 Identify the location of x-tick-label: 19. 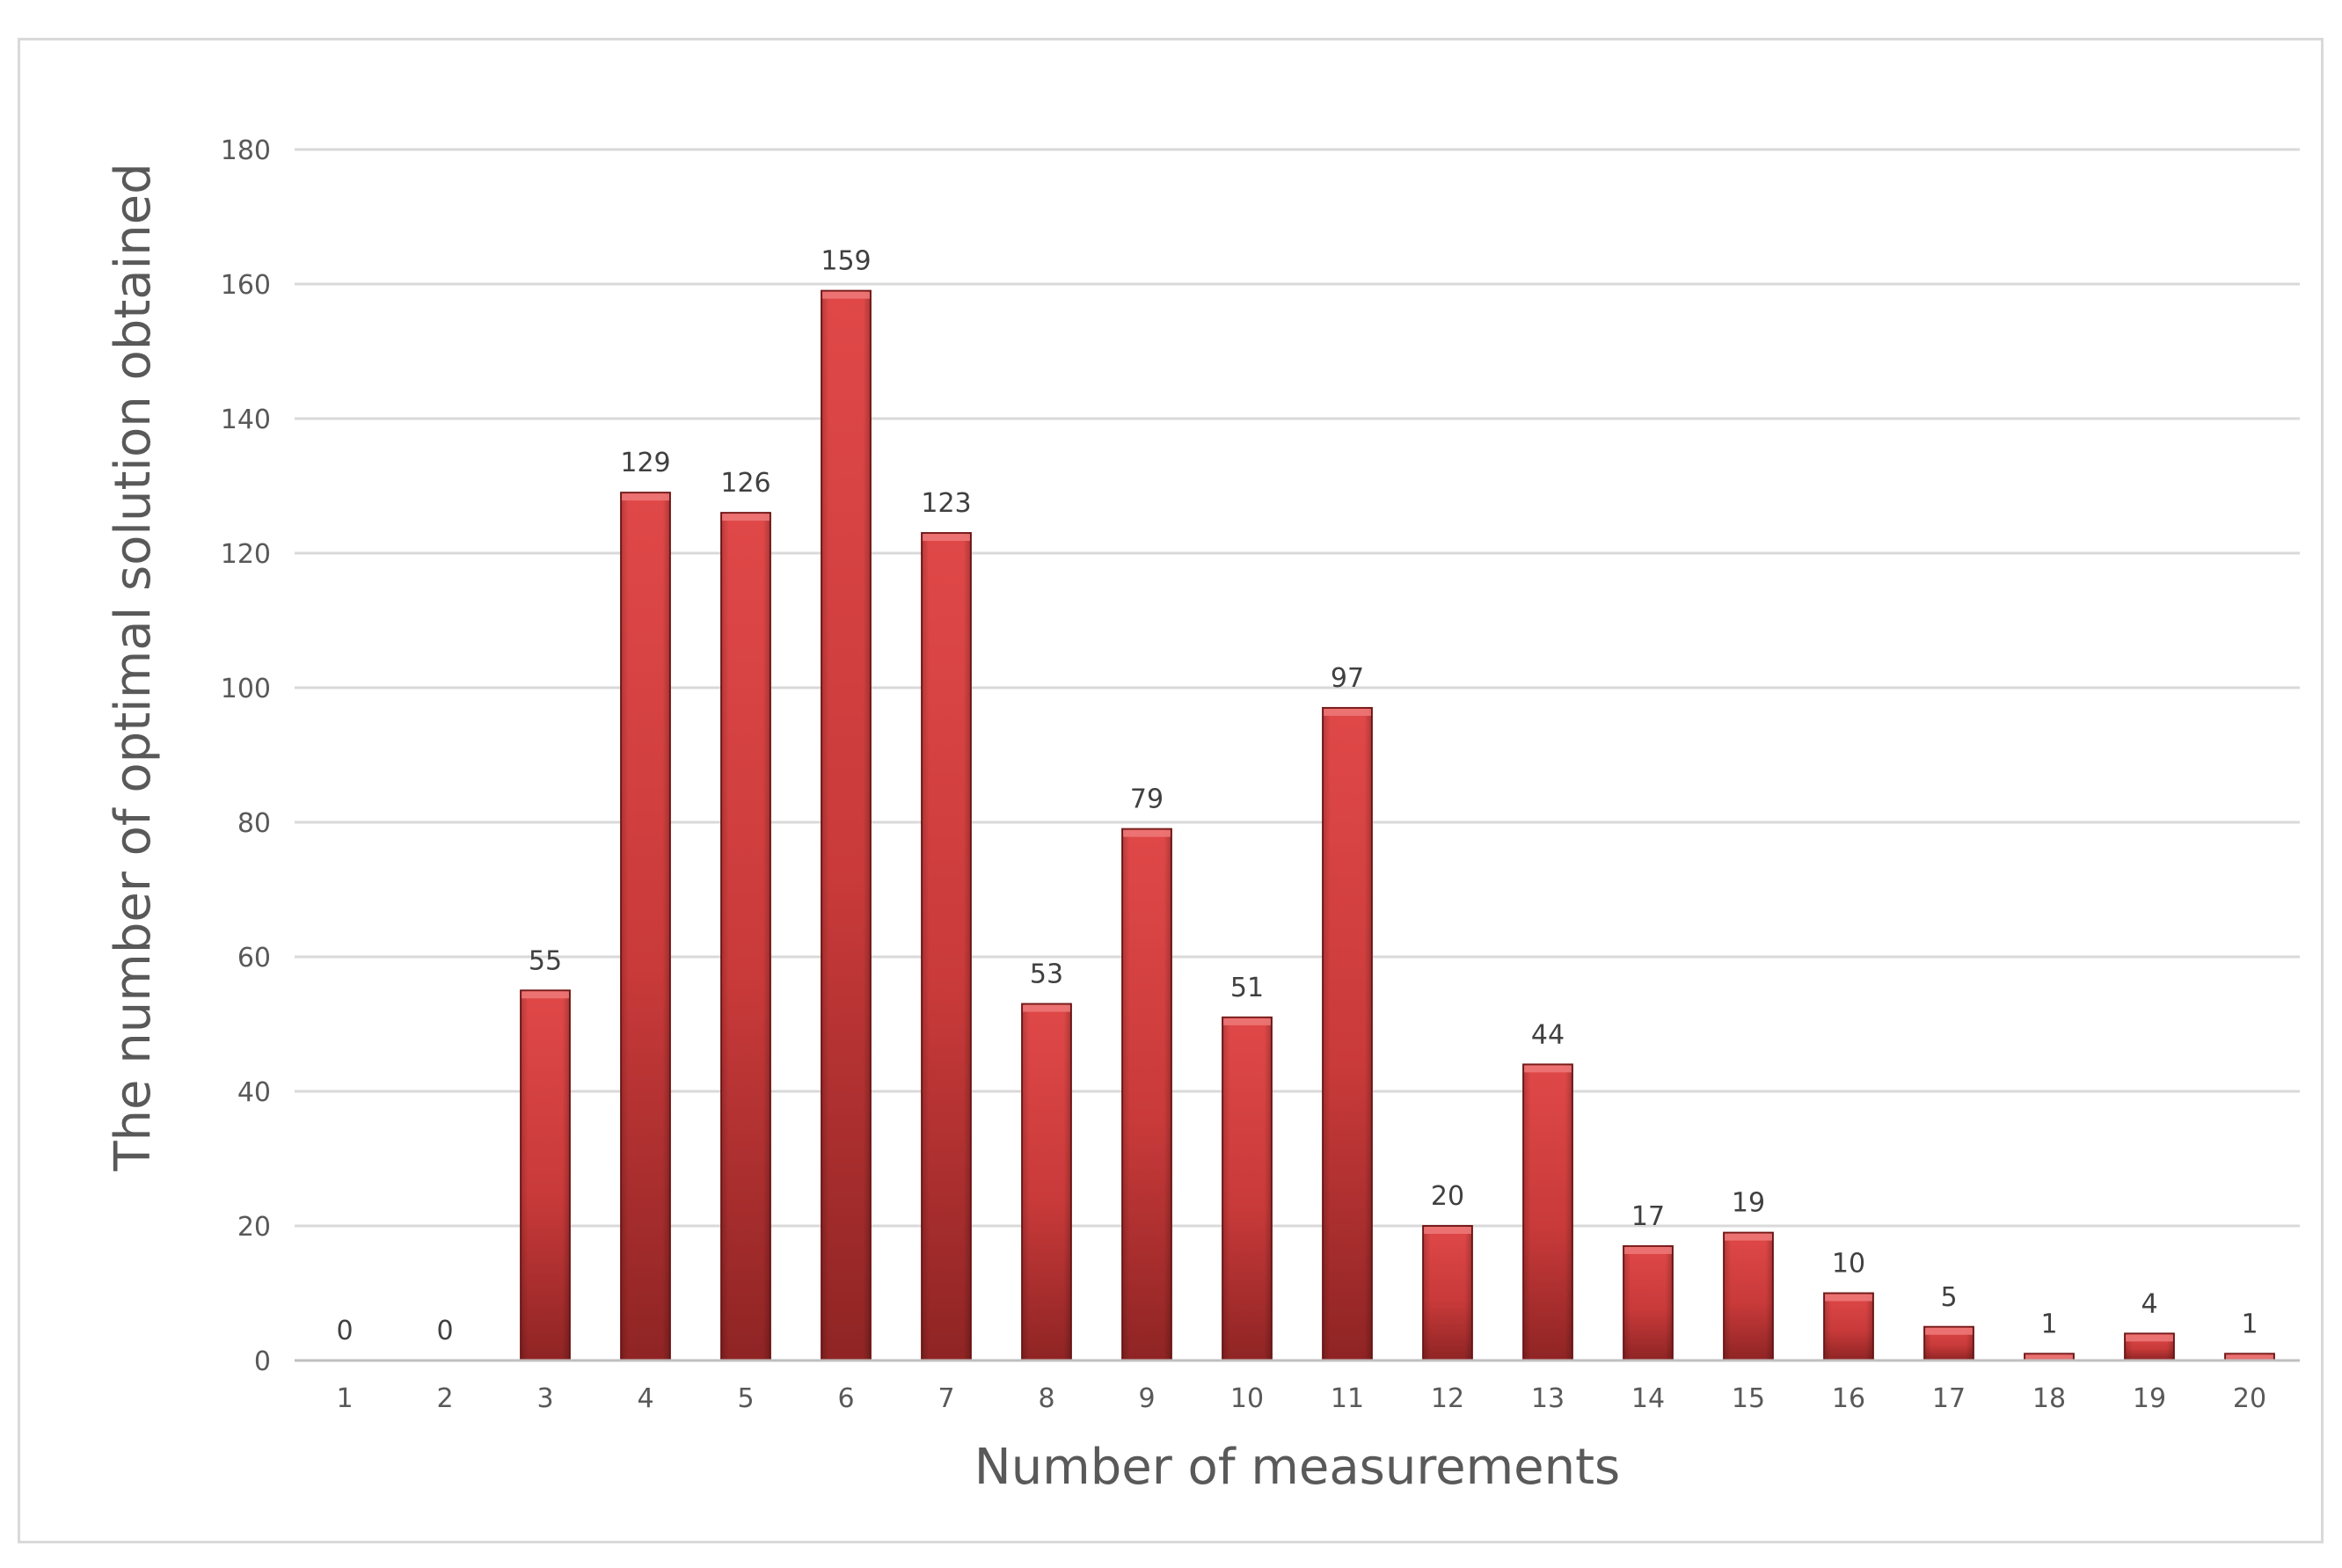
(2149, 1398).